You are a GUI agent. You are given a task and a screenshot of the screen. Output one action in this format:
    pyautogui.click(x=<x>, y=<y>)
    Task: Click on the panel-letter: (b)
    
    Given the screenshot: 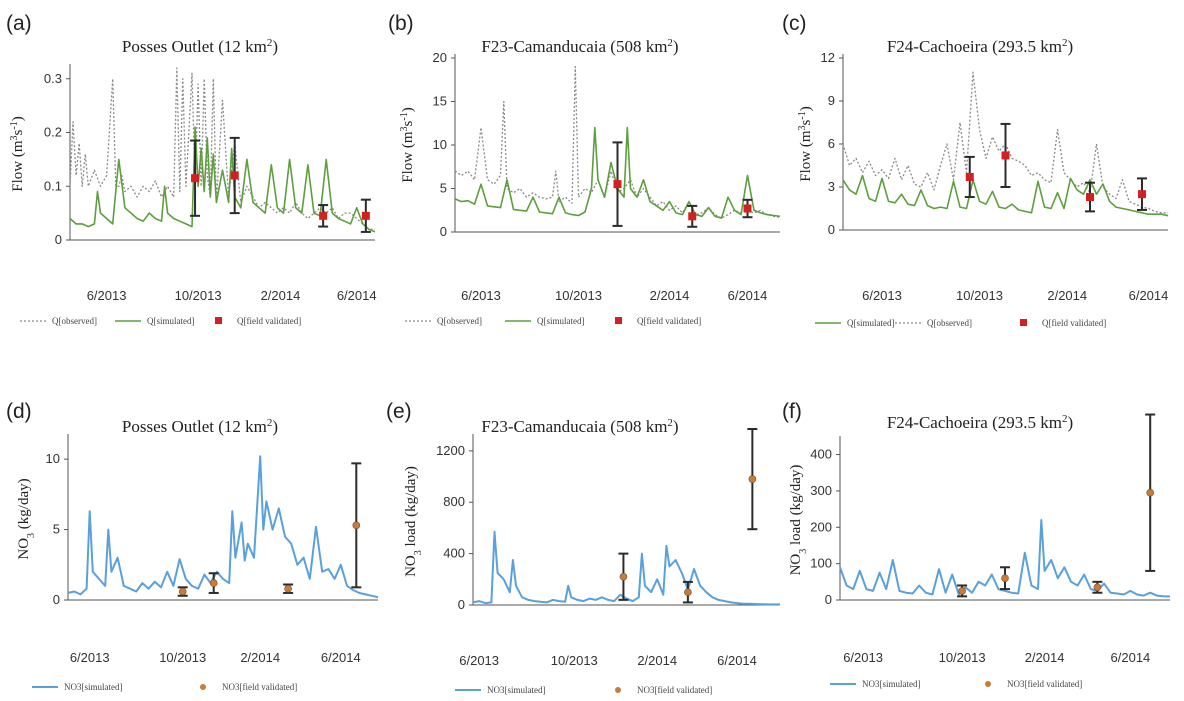 What is the action you would take?
    pyautogui.click(x=401, y=23)
    